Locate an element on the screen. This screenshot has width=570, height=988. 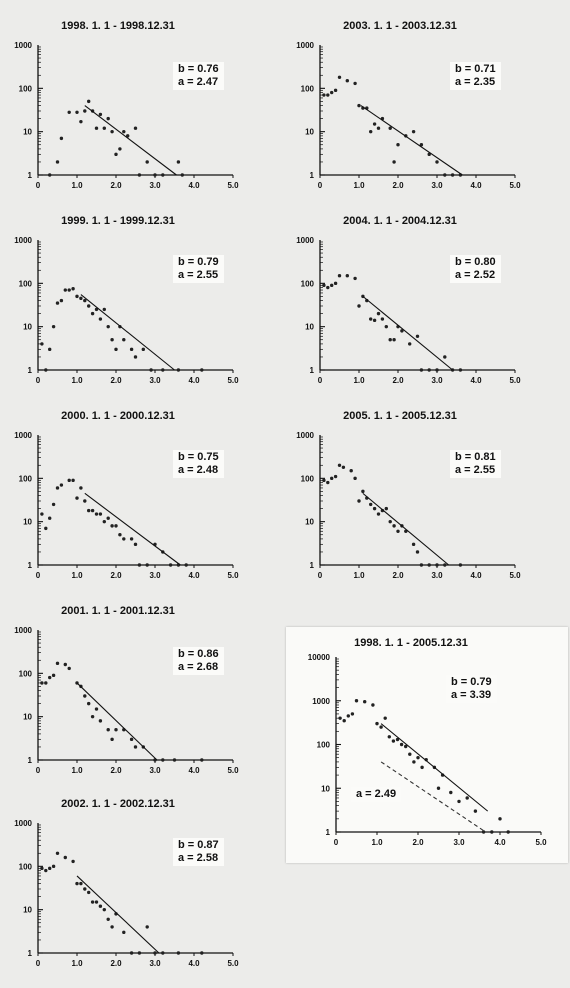
fit-parameters: b = 0.71 a = 2.35 is located at coordinates (475, 76).